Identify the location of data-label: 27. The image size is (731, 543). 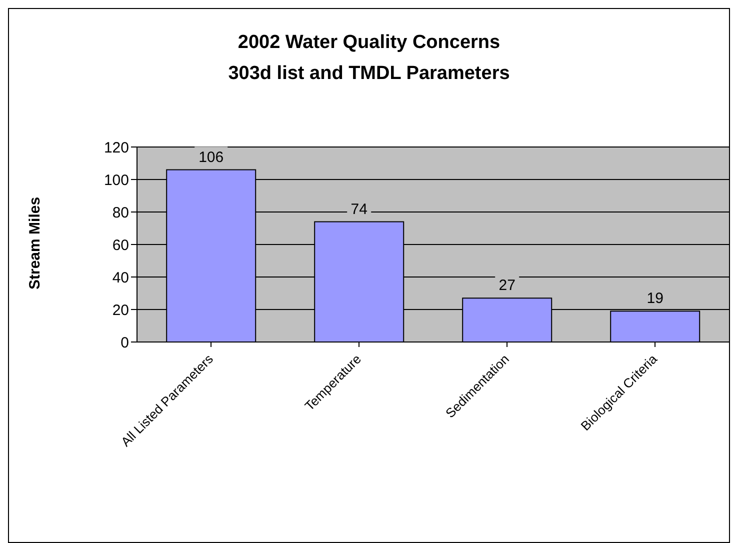
(507, 285).